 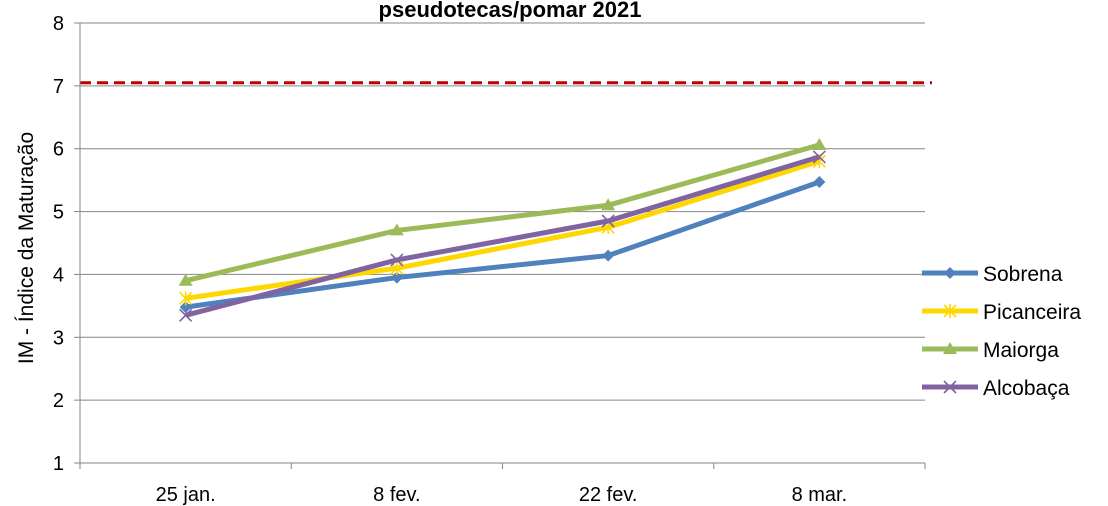 I want to click on legend-item: Alcobaça, so click(x=996, y=388).